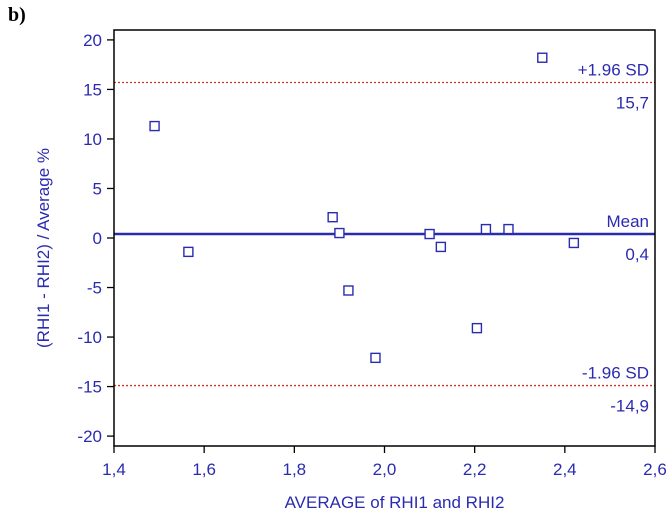 The image size is (669, 522). What do you see at coordinates (97, 188) in the screenshot?
I see `y-tick-label: 5` at bounding box center [97, 188].